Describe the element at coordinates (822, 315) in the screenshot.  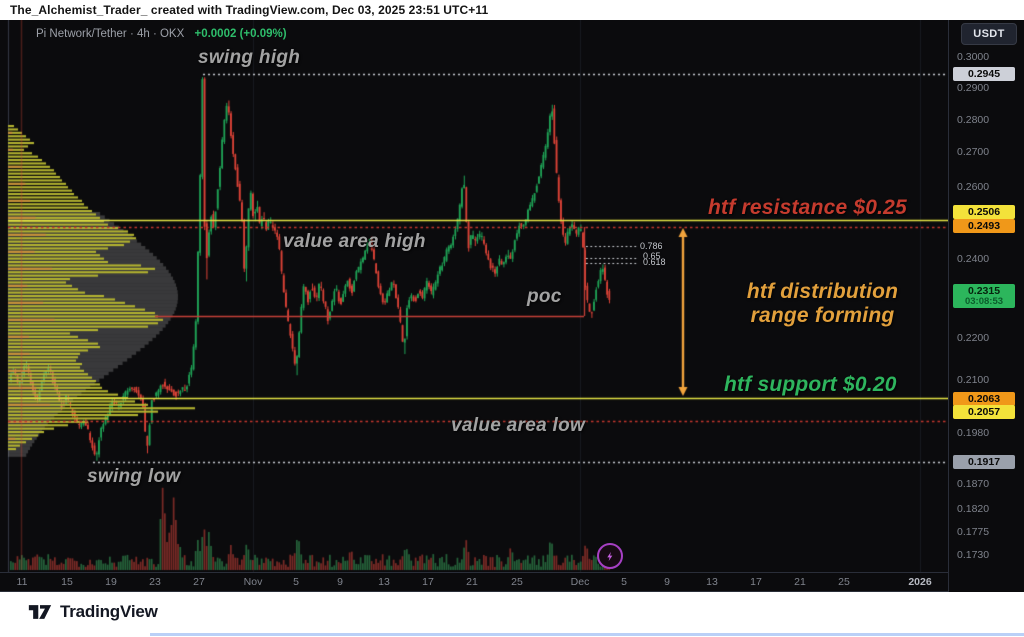
I see `htf-distribution-line2: range forming` at that location.